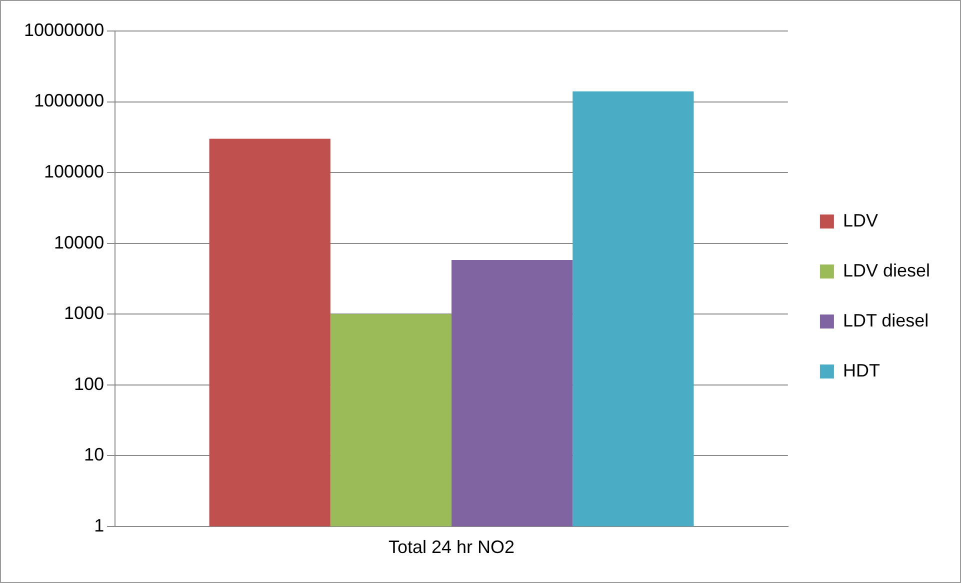 The height and width of the screenshot is (583, 961). What do you see at coordinates (79, 242) in the screenshot?
I see `y-tick-label: 10000` at bounding box center [79, 242].